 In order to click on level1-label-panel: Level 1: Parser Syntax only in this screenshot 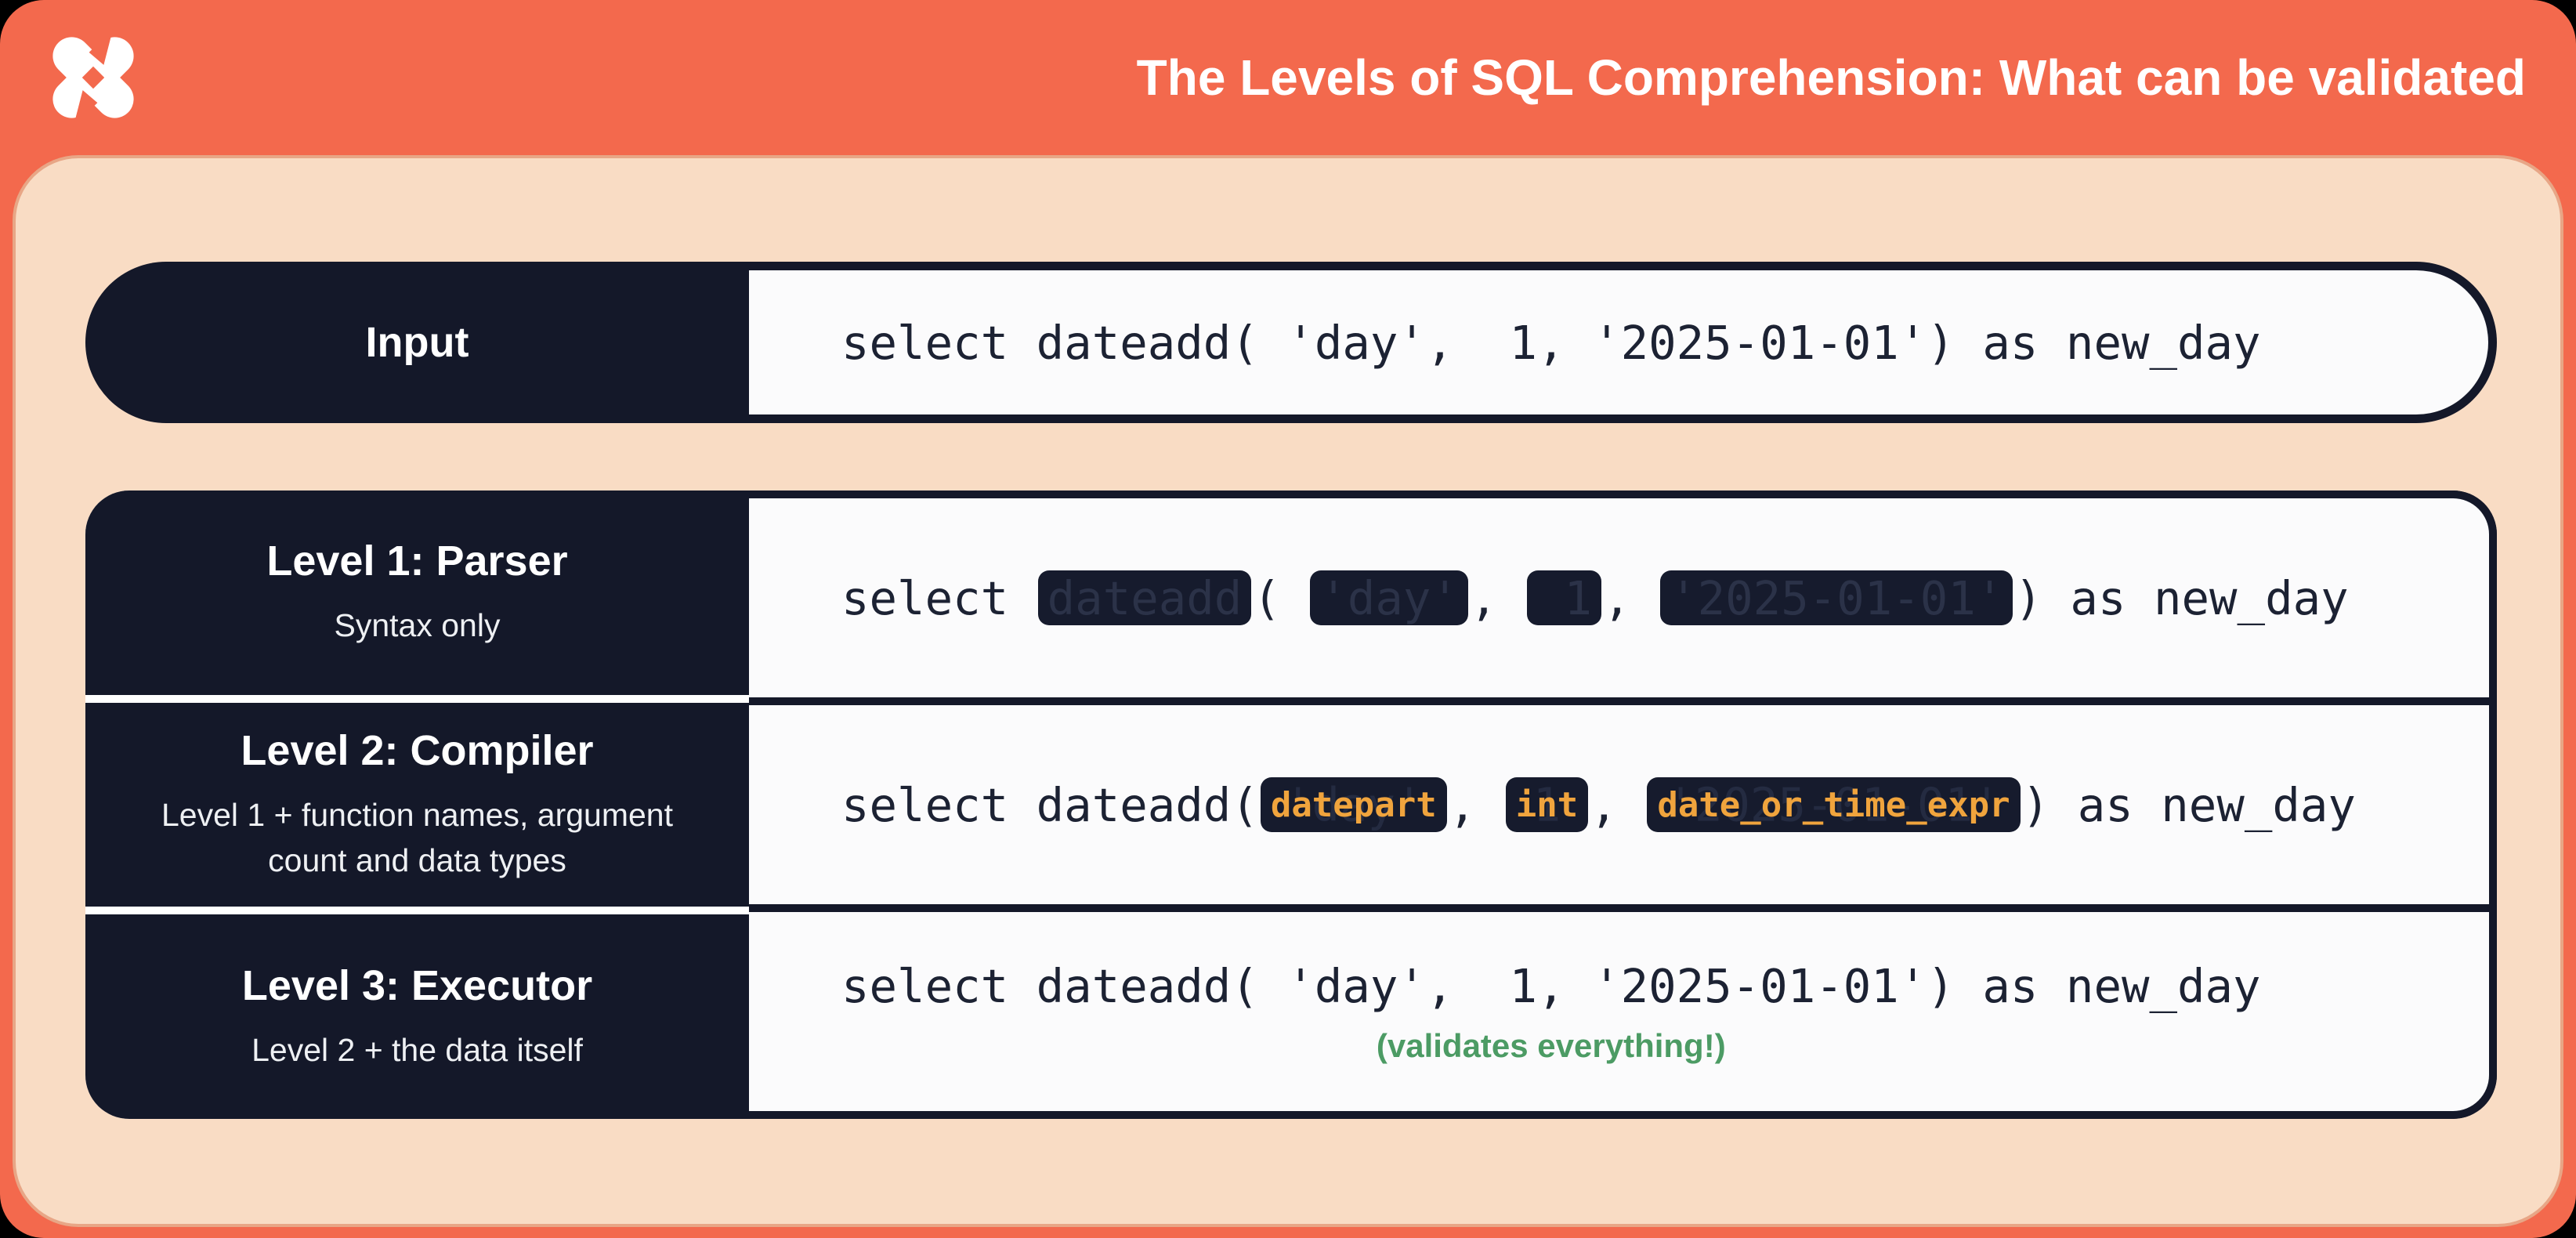, I will do `click(417, 592)`.